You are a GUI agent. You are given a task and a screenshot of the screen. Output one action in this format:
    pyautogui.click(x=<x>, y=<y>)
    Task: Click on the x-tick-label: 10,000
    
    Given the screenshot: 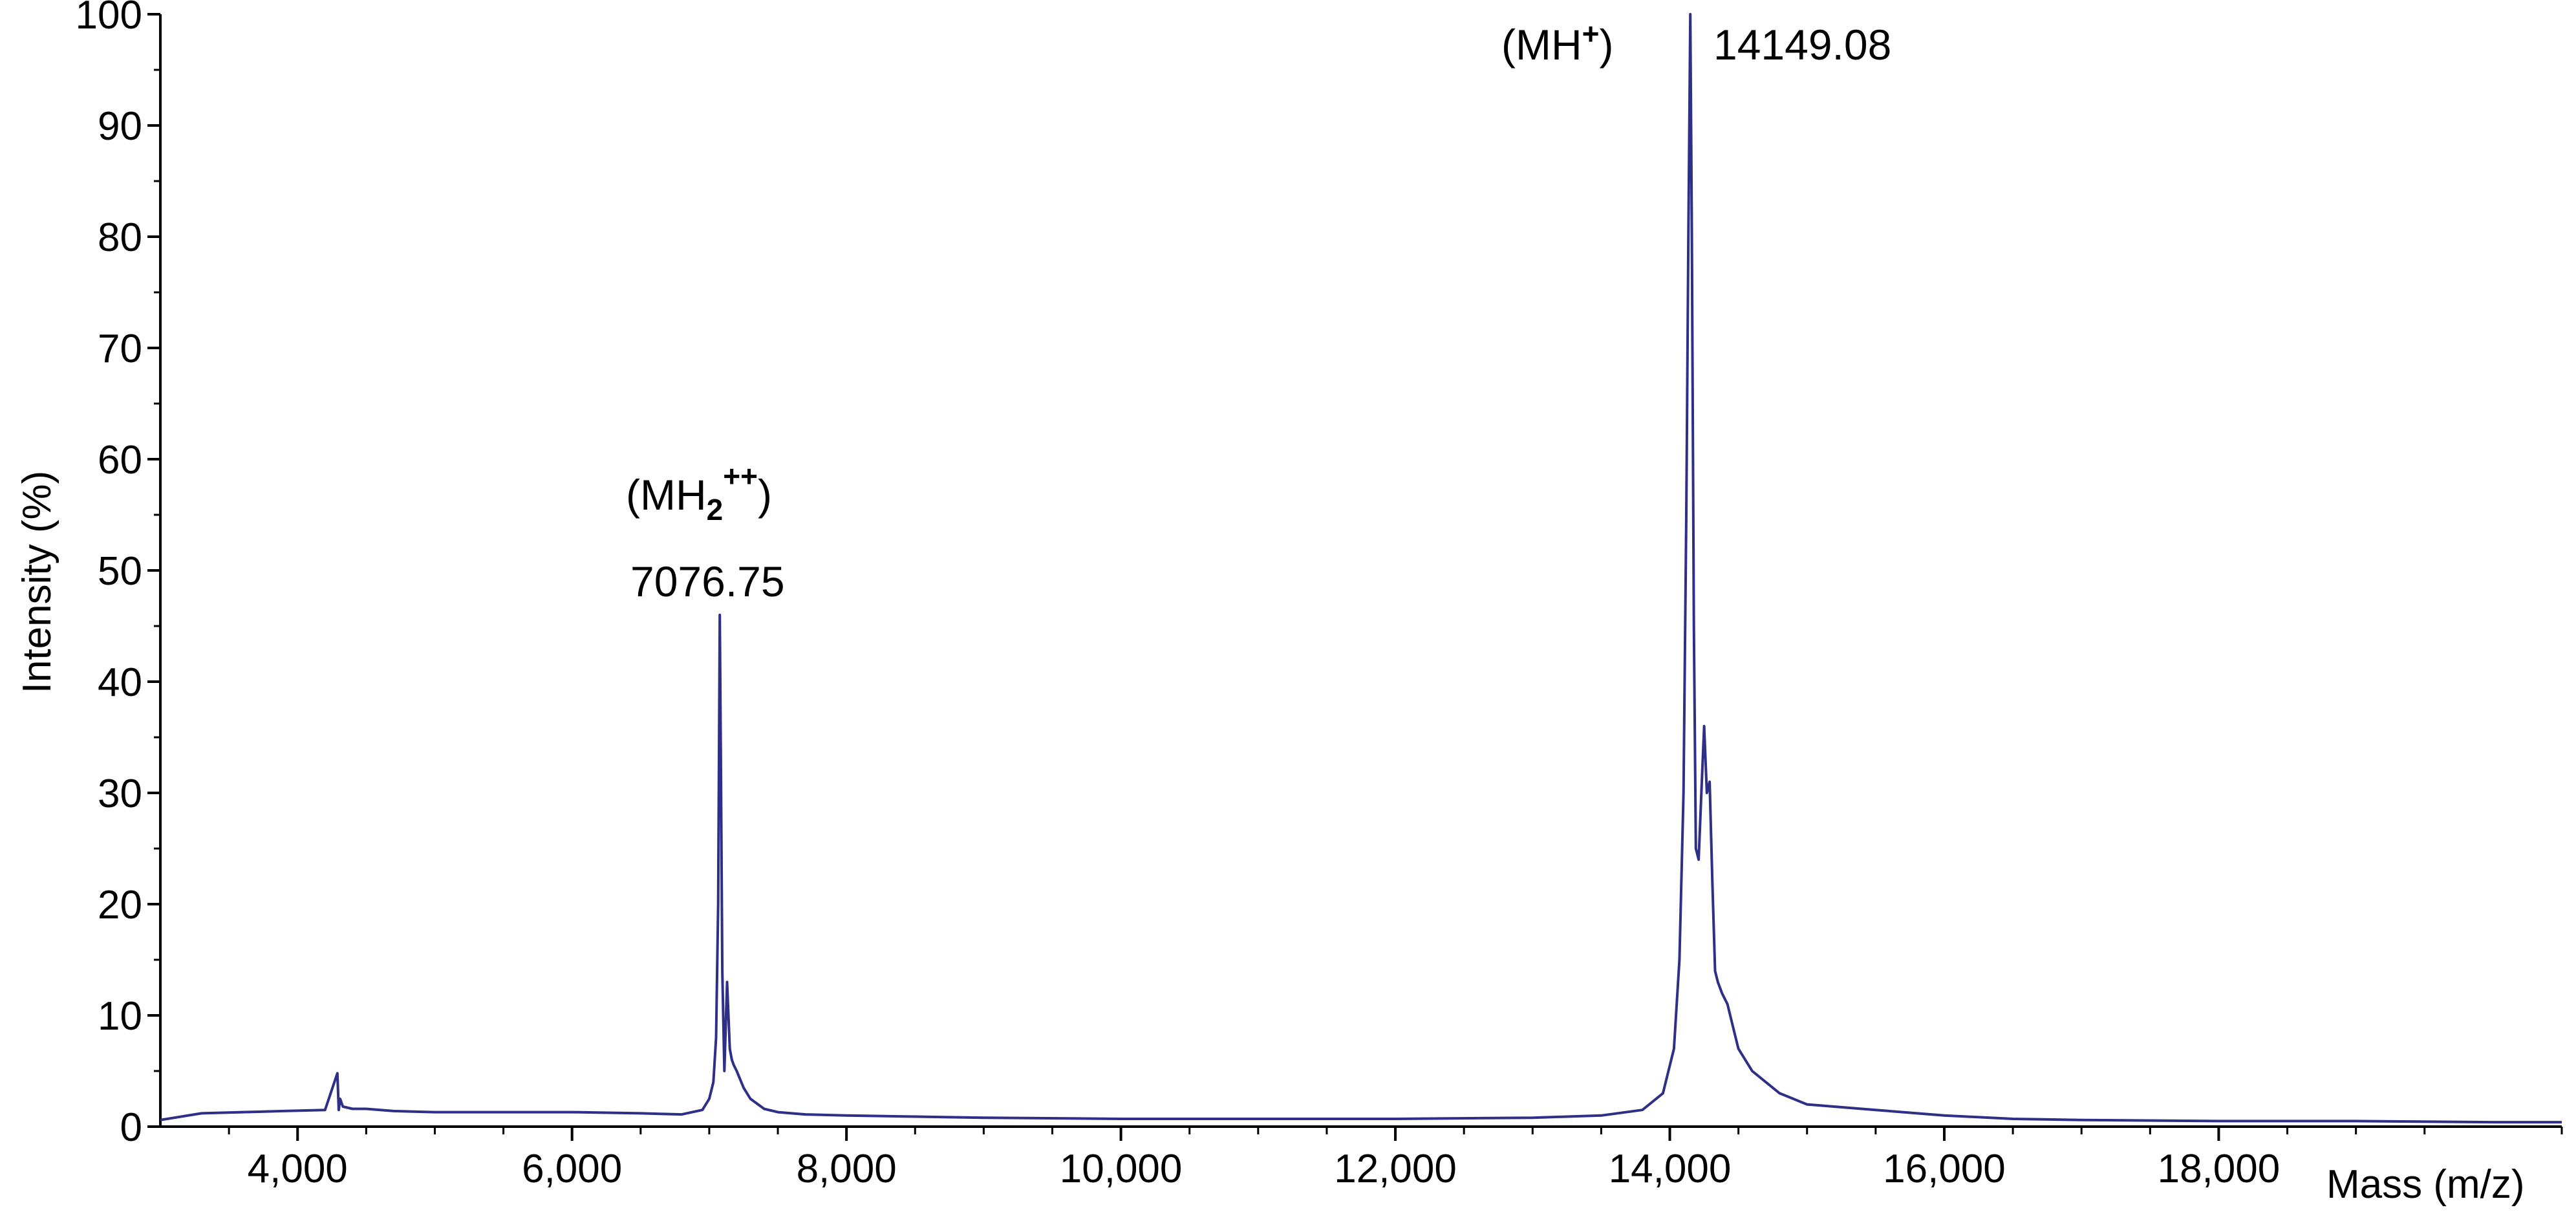 What is the action you would take?
    pyautogui.click(x=1121, y=1169)
    